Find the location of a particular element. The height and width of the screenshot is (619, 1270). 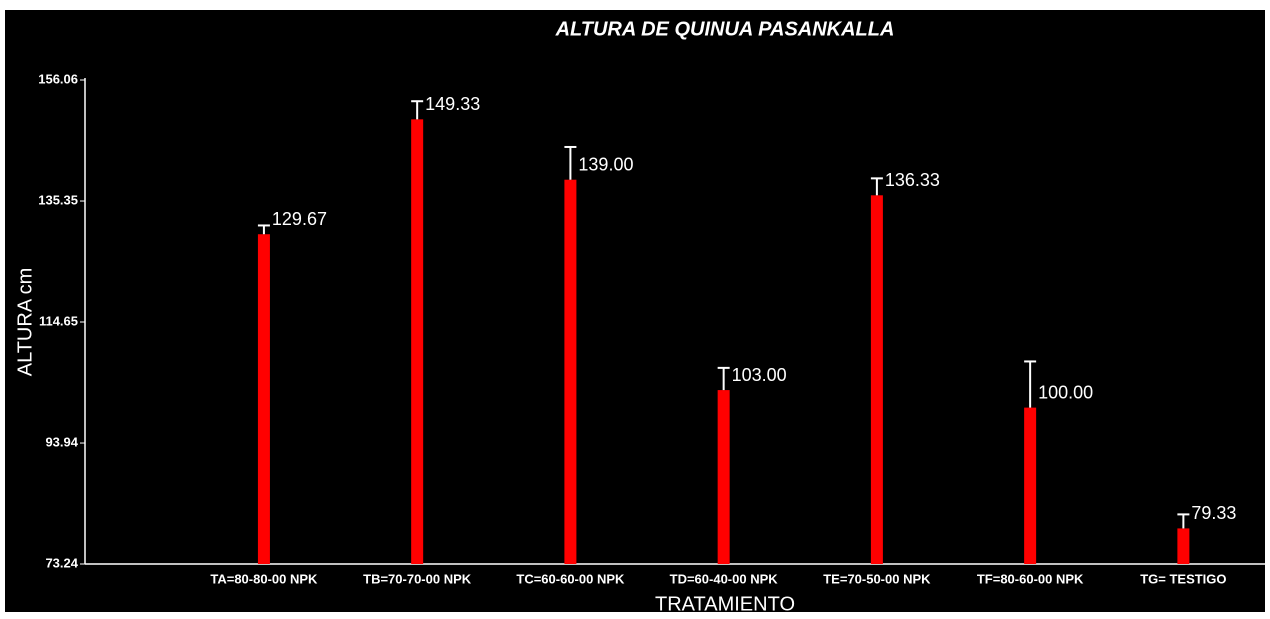

chart-title: ALTURA DE QUINUA PASANKALLA is located at coordinates (725, 29).